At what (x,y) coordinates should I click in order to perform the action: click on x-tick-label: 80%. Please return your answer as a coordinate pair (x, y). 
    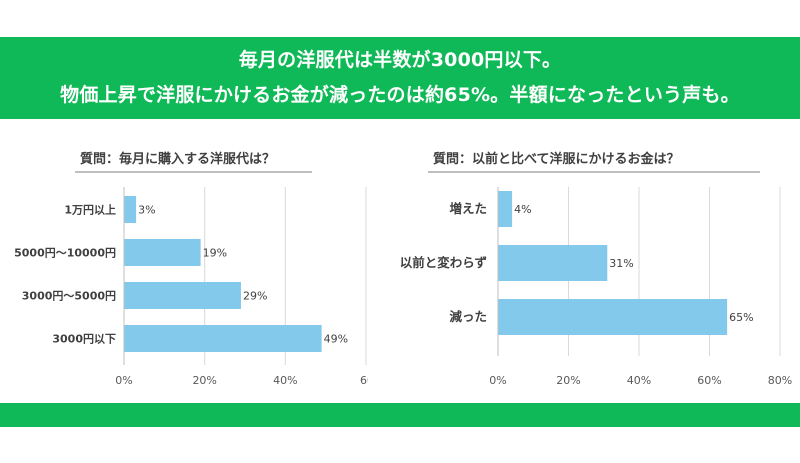
    Looking at the image, I should click on (780, 380).